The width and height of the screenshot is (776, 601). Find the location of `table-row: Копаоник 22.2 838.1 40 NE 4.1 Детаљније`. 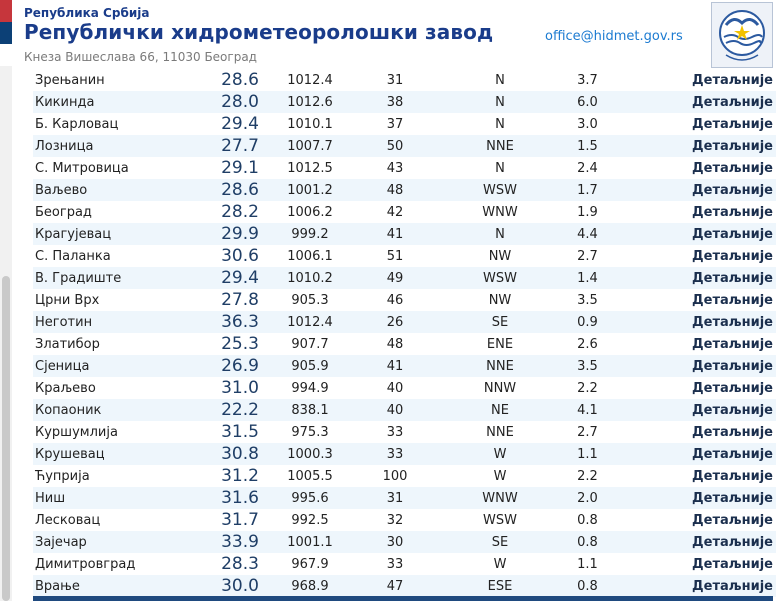

table-row: Копаоник 22.2 838.1 40 NE 4.1 Детаљније is located at coordinates (404, 410).